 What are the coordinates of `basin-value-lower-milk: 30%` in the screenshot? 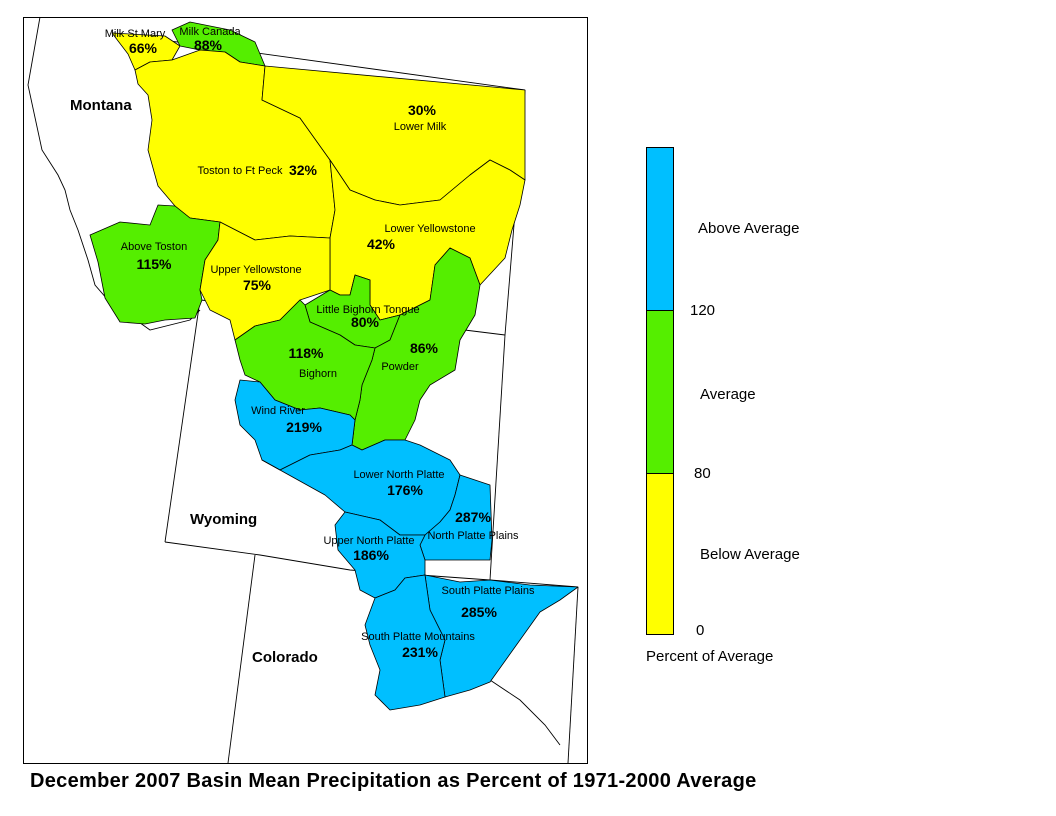 It's located at (422, 110).